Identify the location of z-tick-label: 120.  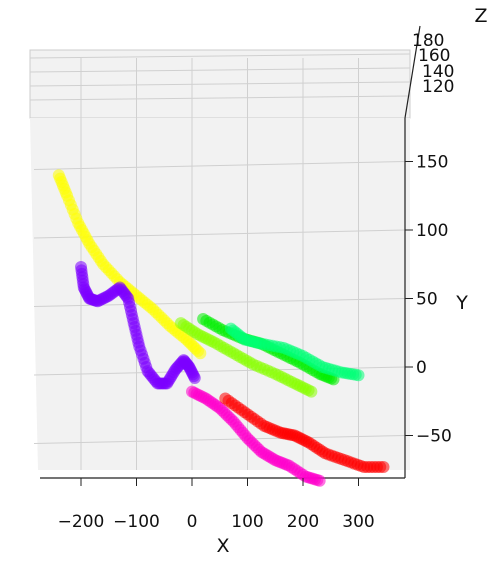
(438, 87).